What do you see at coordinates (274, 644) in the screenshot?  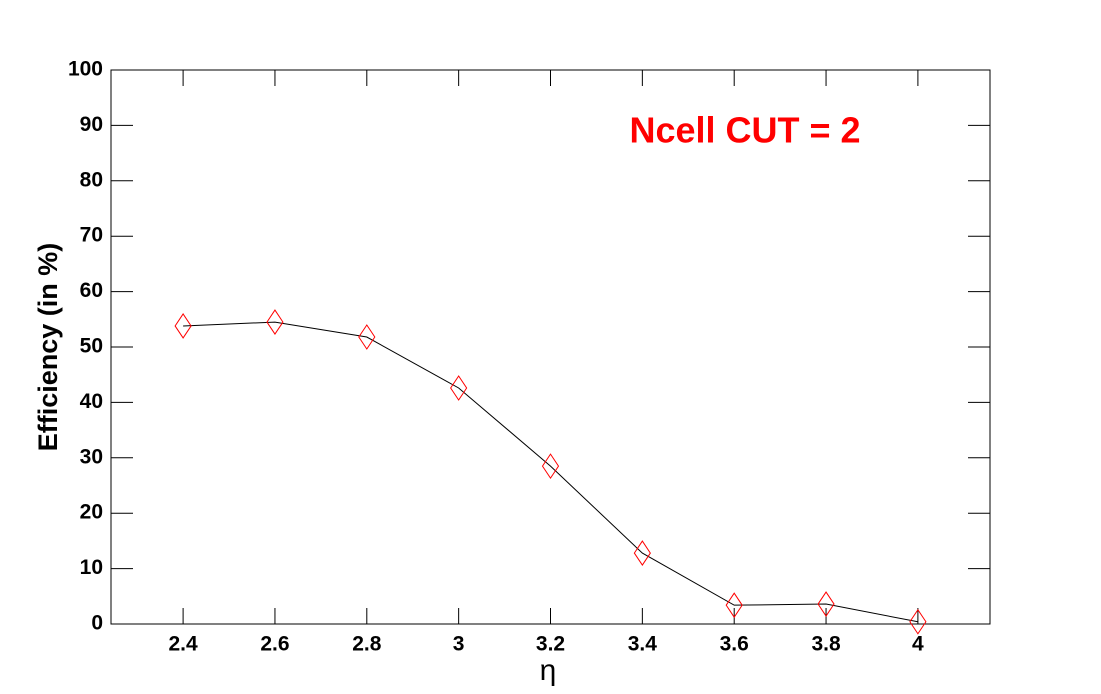 I see `x-tick-label: 2.6` at bounding box center [274, 644].